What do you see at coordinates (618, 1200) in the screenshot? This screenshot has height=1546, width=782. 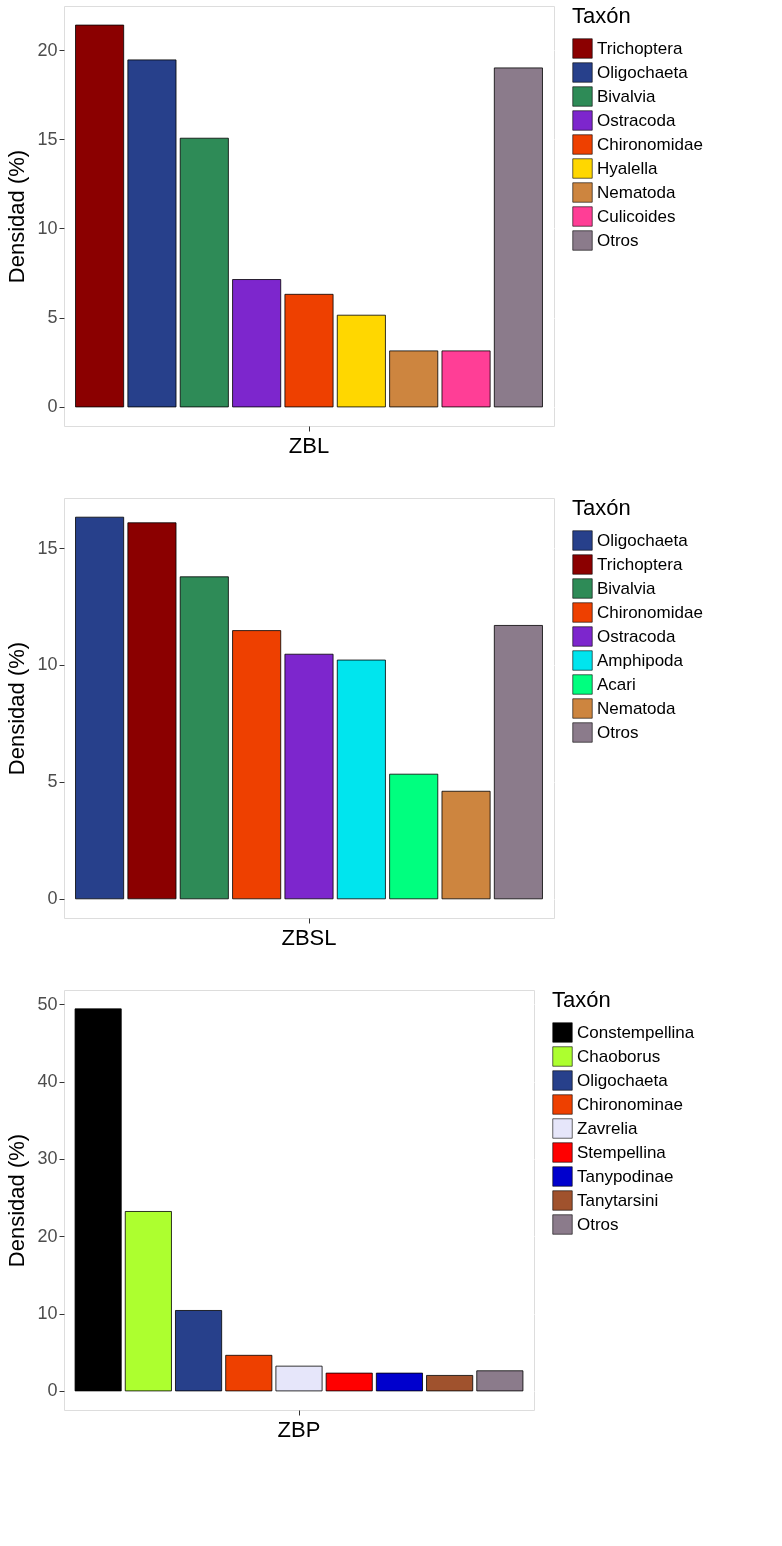 I see `legend-label: Tanytarsini` at bounding box center [618, 1200].